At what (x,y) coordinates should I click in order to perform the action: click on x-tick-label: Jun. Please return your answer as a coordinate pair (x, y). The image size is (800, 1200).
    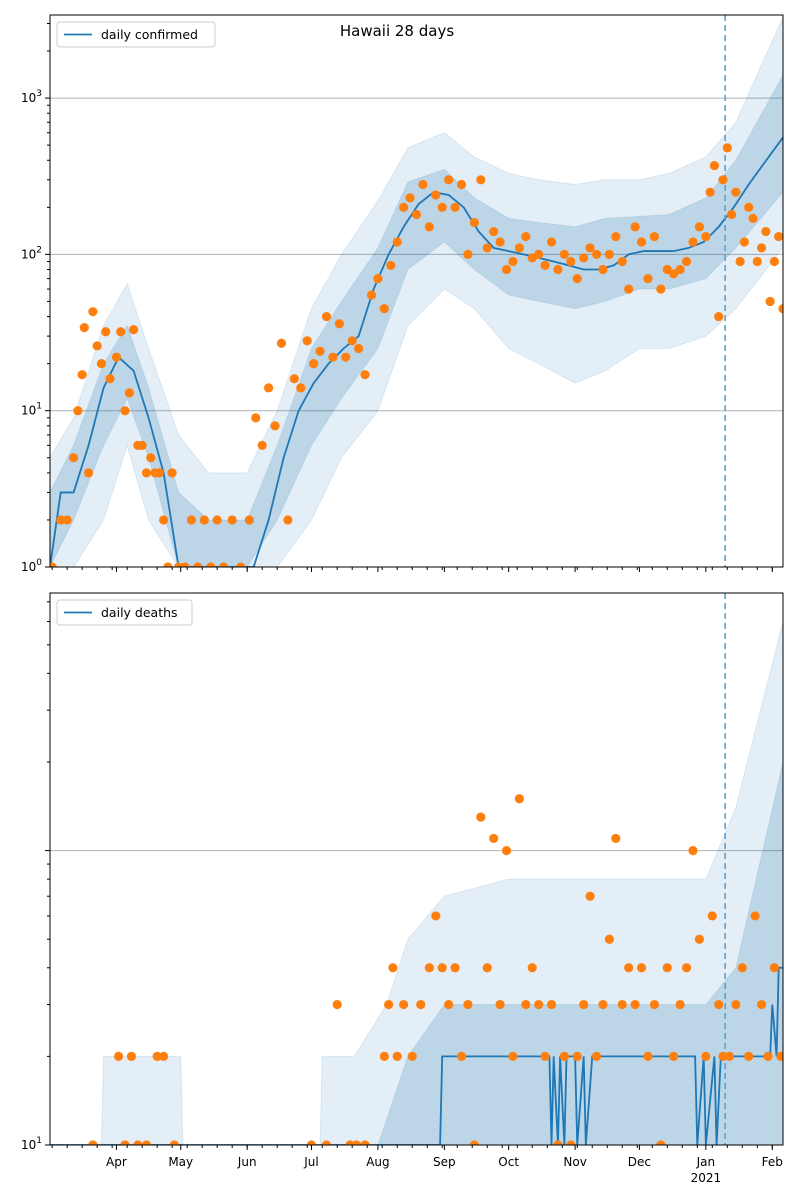
    Looking at the image, I should click on (247, 1162).